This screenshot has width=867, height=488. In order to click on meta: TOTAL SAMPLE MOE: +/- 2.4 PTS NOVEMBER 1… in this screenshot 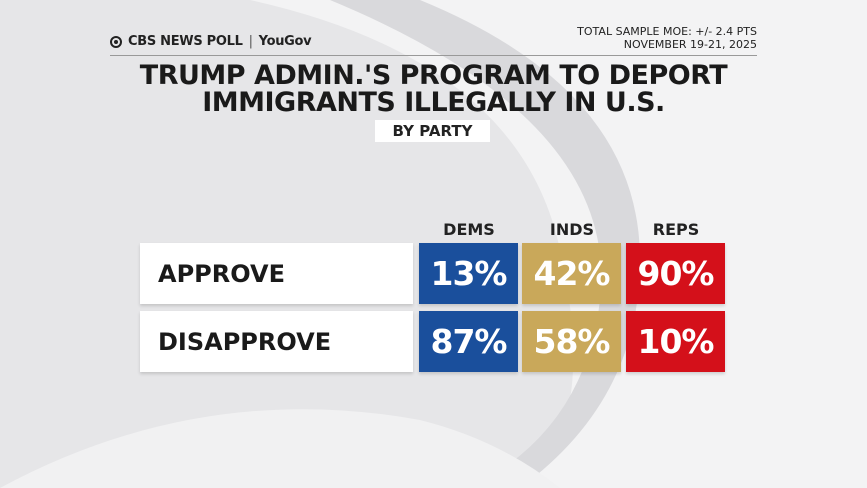, I will do `click(667, 38)`.